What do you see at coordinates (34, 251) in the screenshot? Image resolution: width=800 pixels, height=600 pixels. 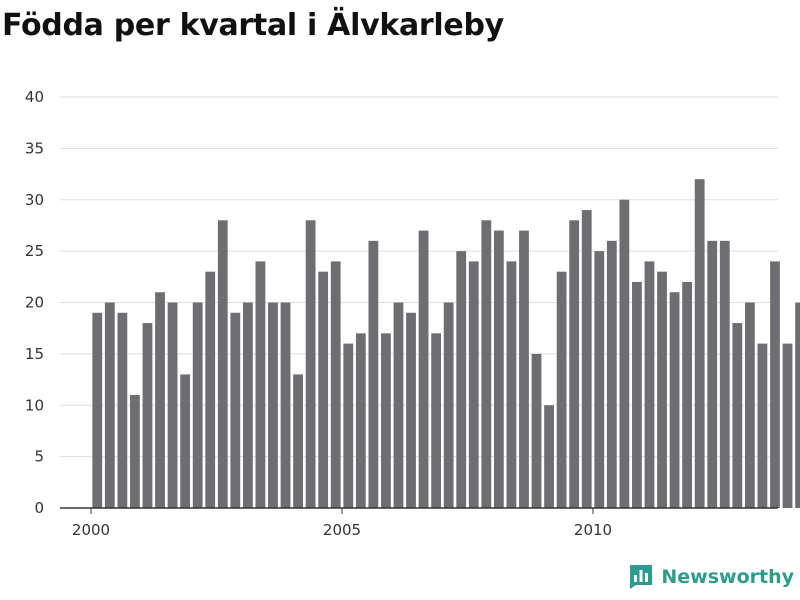 I see `y-tick-label: 25` at bounding box center [34, 251].